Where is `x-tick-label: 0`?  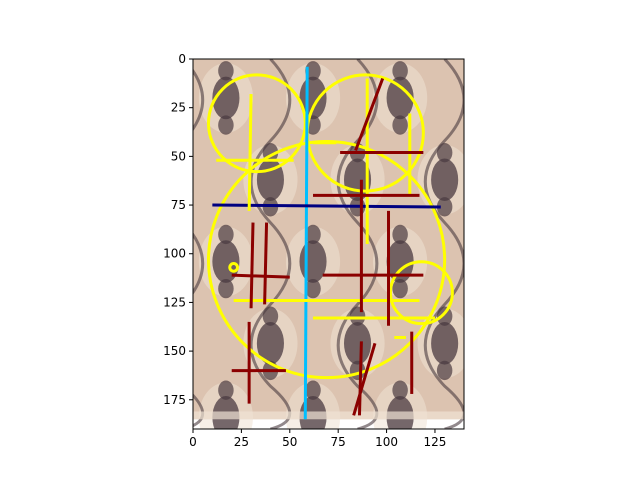
x-tick-label: 0 is located at coordinates (193, 442).